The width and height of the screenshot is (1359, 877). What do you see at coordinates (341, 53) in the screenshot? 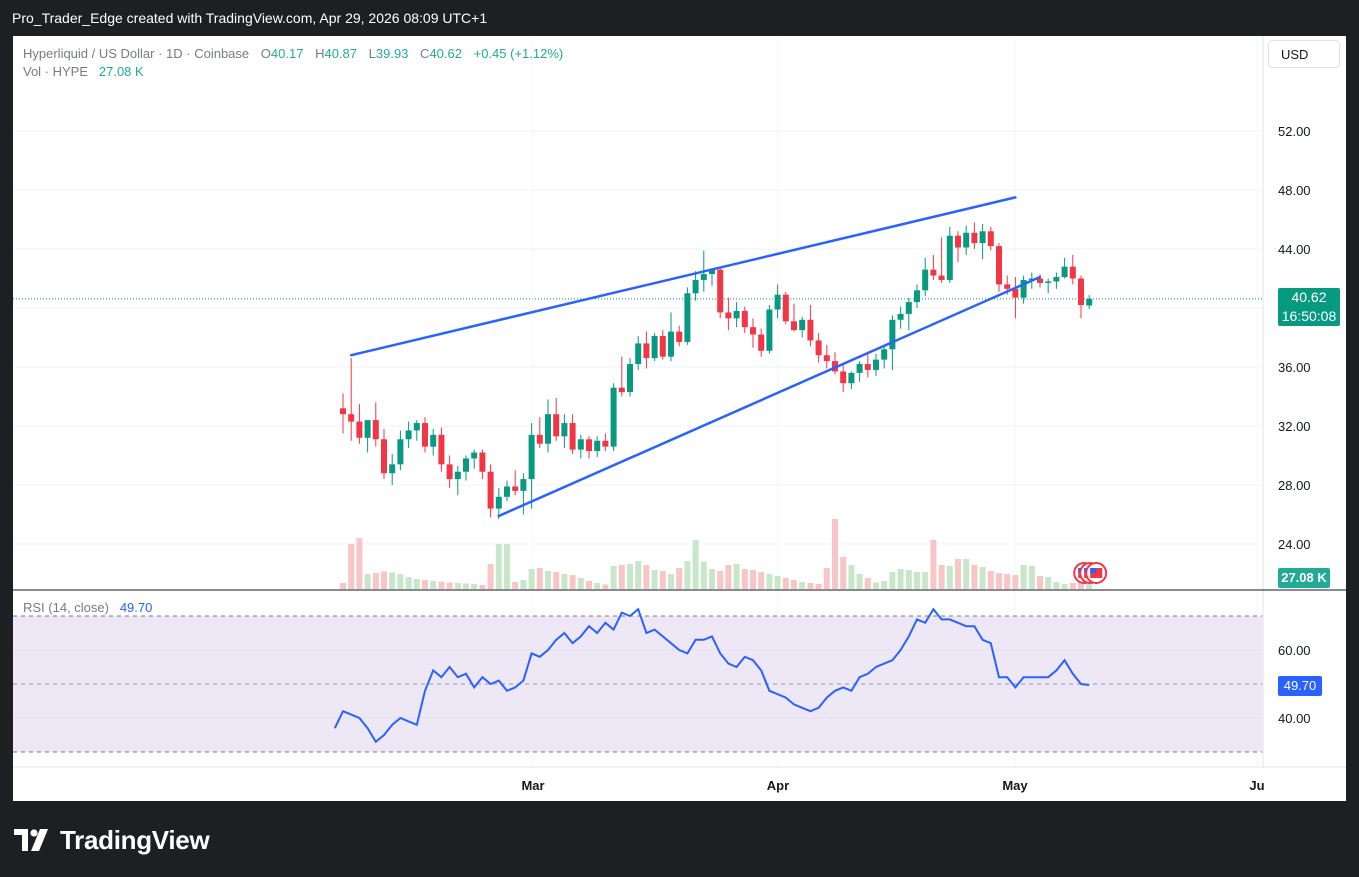
I see `high-value: 40.87` at bounding box center [341, 53].